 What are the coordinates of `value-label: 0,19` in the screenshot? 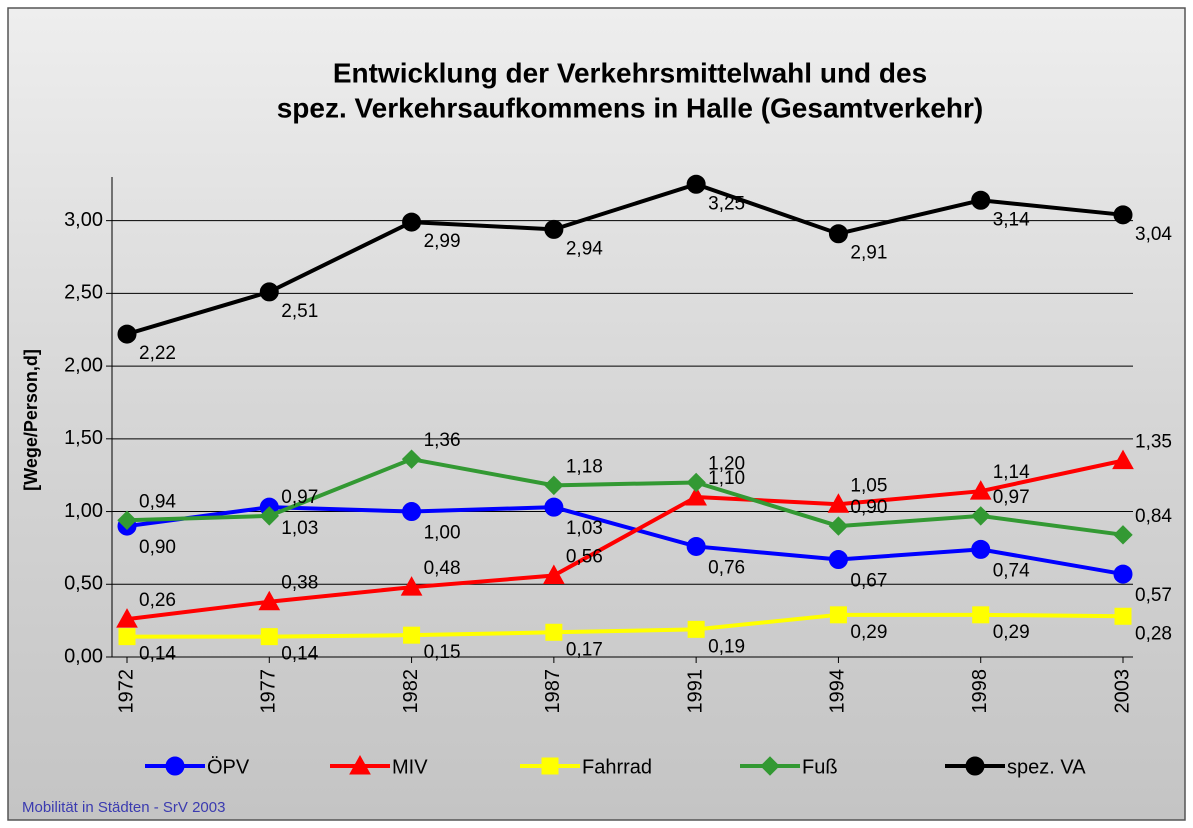 It's located at (726, 646).